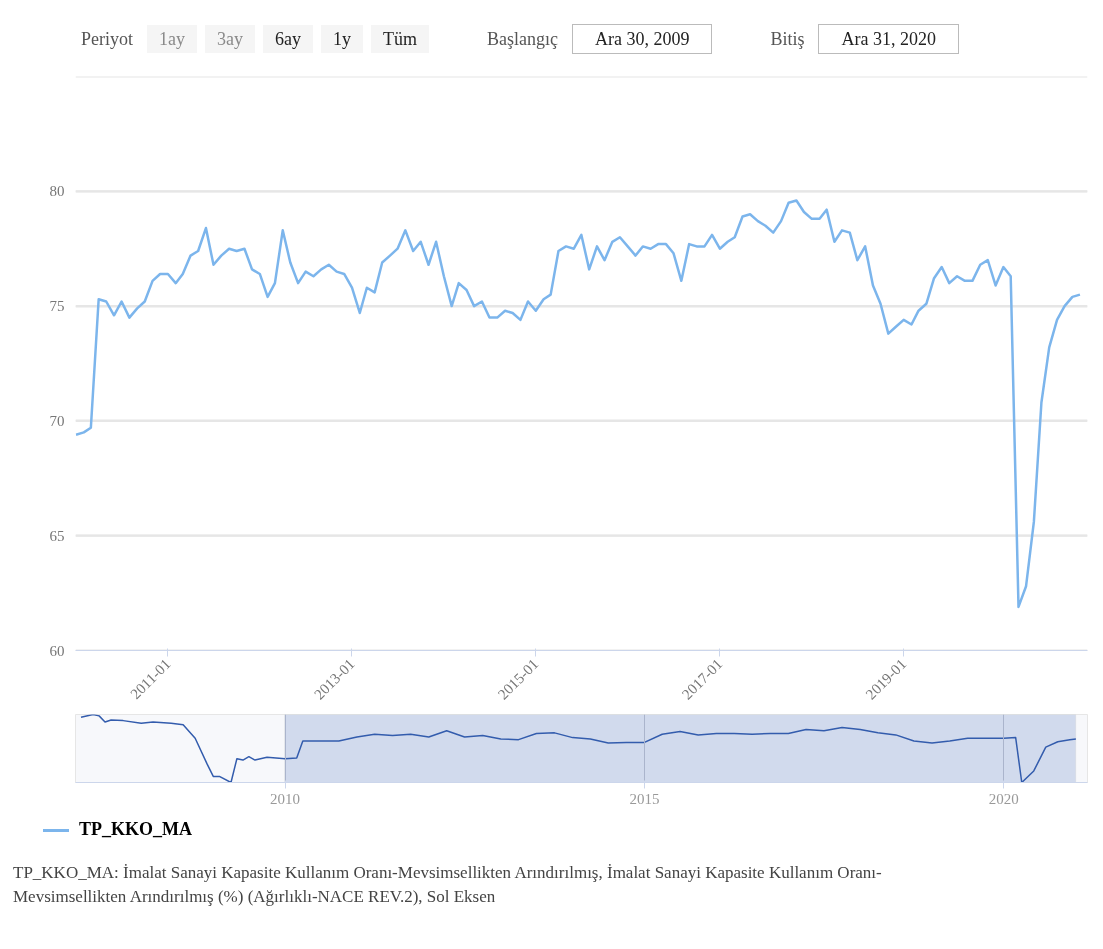 The height and width of the screenshot is (949, 1103). What do you see at coordinates (644, 798) in the screenshot?
I see `x-tick-label: 2015` at bounding box center [644, 798].